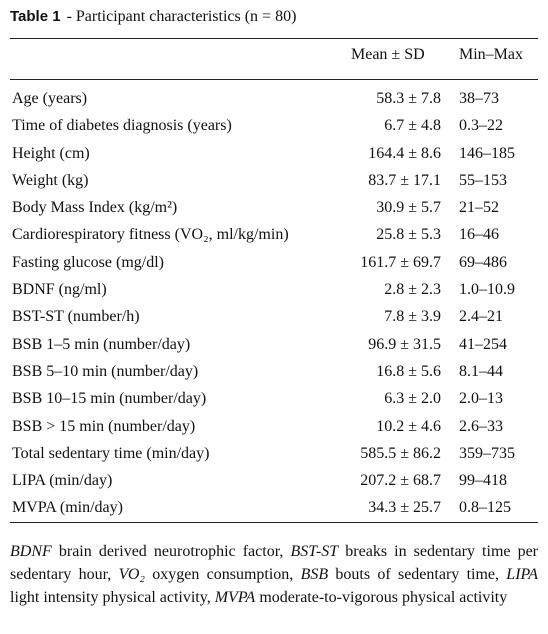 This screenshot has height=634, width=548. I want to click on row-min-max: 69–486, so click(483, 262).